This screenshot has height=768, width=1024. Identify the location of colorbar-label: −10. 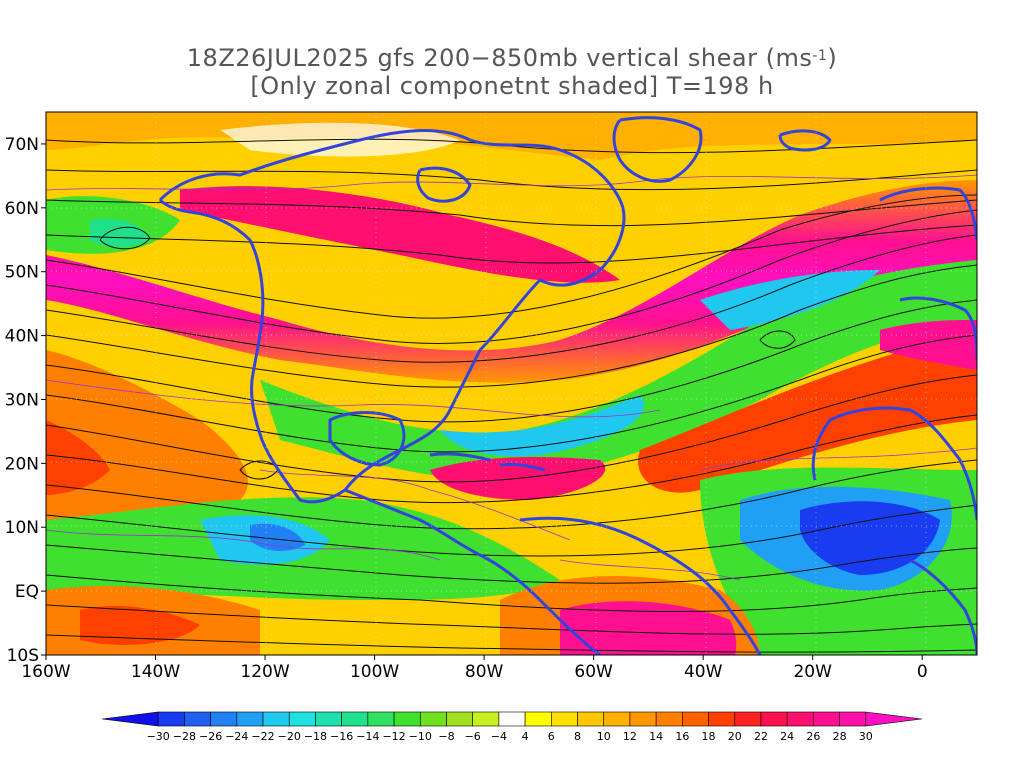
(420, 736).